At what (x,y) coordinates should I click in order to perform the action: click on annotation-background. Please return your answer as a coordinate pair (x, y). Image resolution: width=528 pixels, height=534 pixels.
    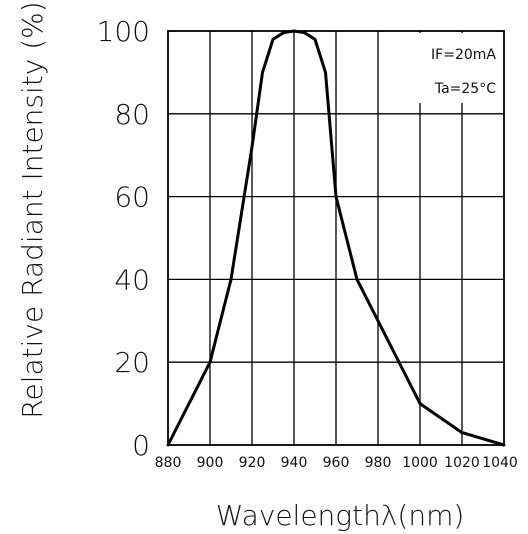
    Looking at the image, I should click on (458, 68).